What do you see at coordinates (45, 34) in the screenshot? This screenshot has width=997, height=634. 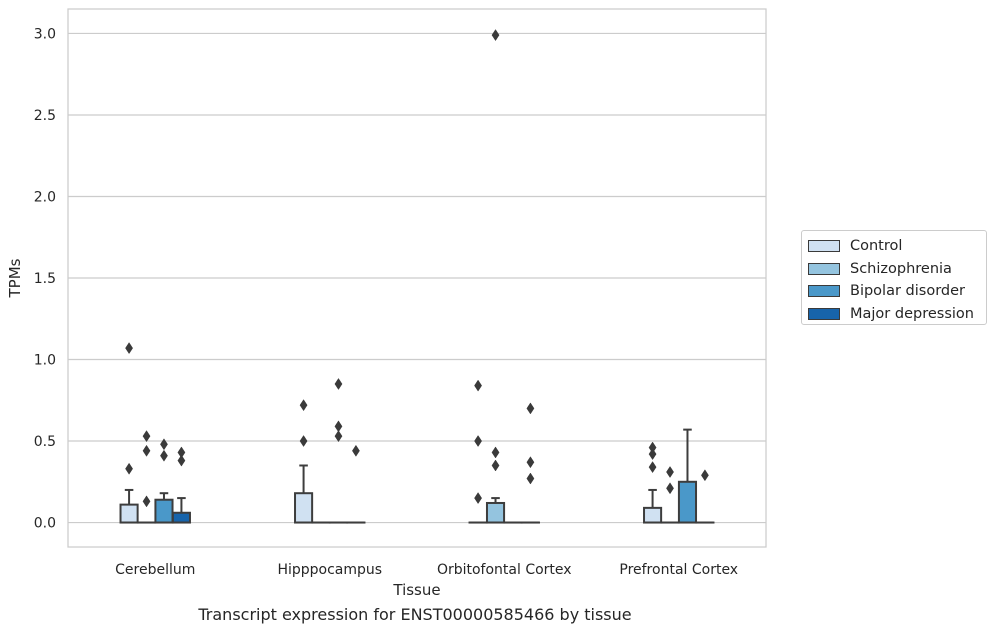 I see `y-tick-label: 3.0` at bounding box center [45, 34].